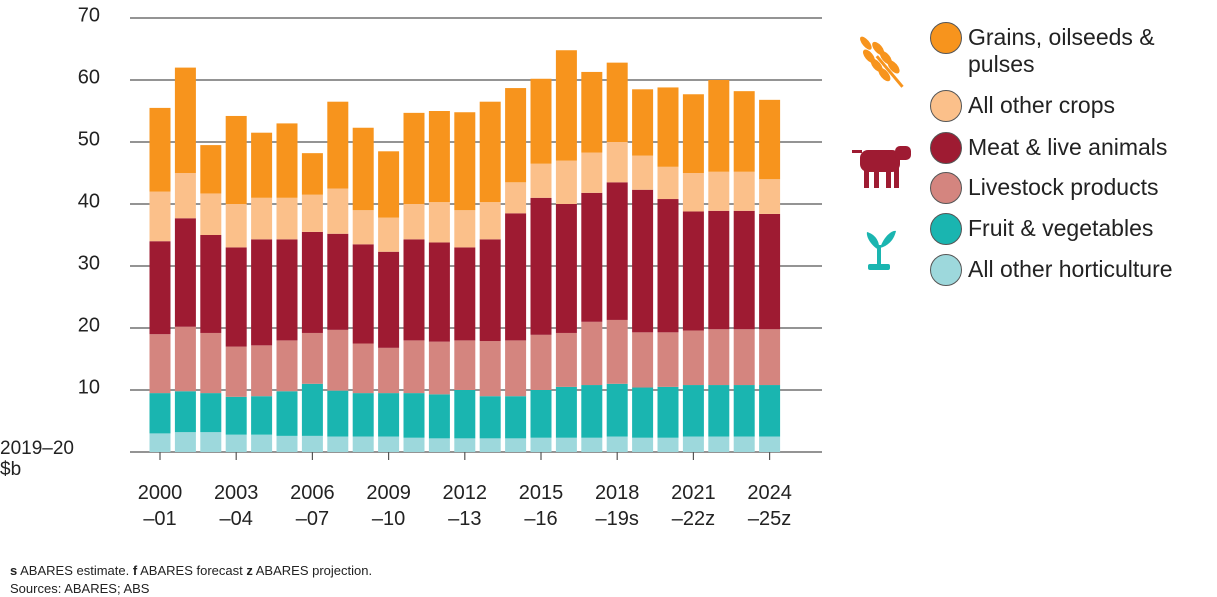  What do you see at coordinates (465, 506) in the screenshot?
I see `x-tick-label: 2012 –13` at bounding box center [465, 506].